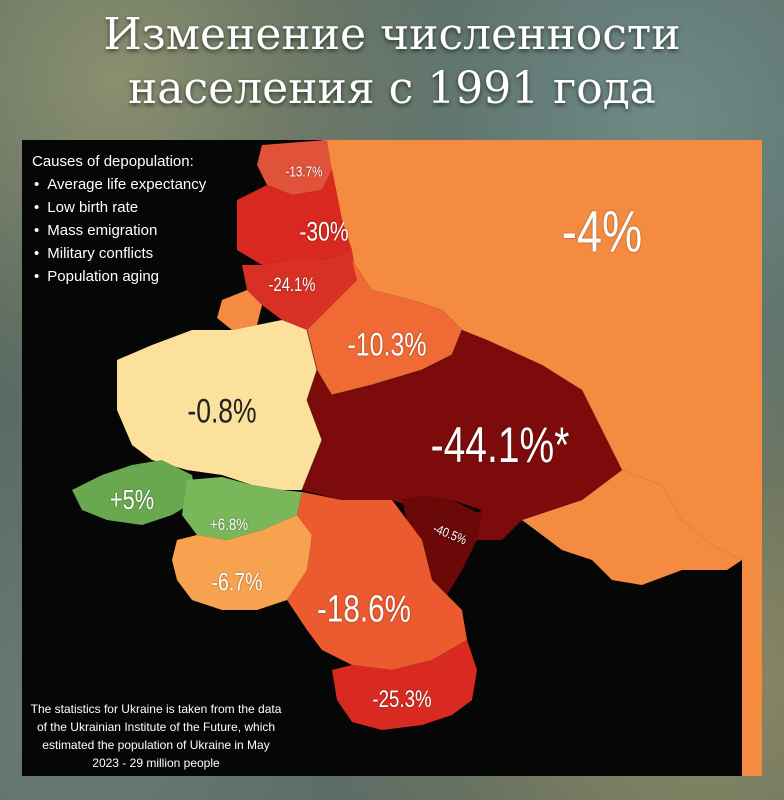 Image resolution: width=784 pixels, height=800 pixels. I want to click on region-hungary, so click(242, 562).